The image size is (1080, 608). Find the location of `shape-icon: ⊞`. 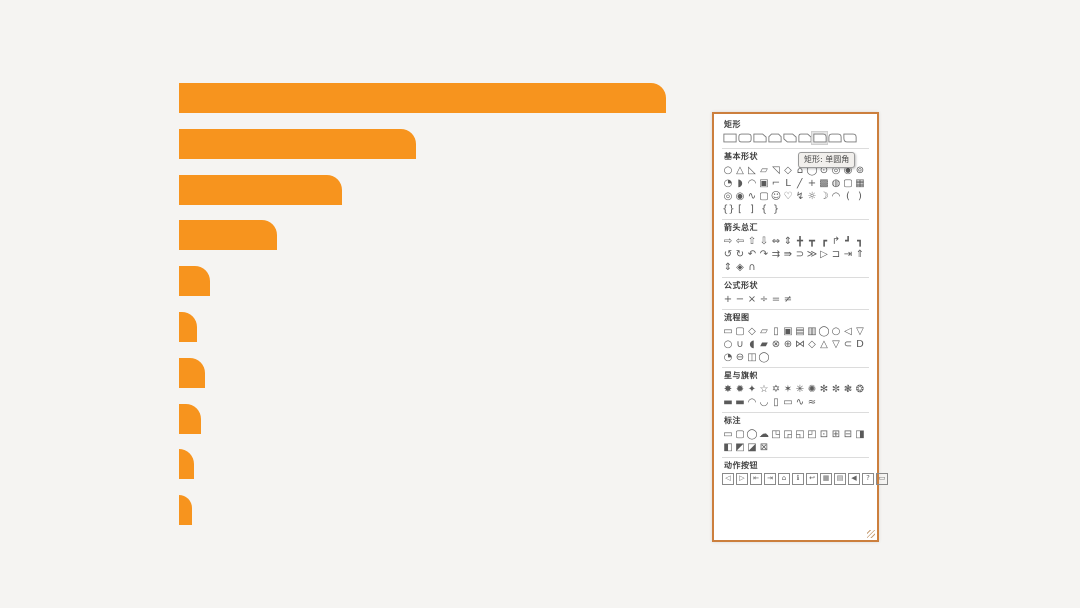

shape-icon: ⊞ is located at coordinates (836, 434).